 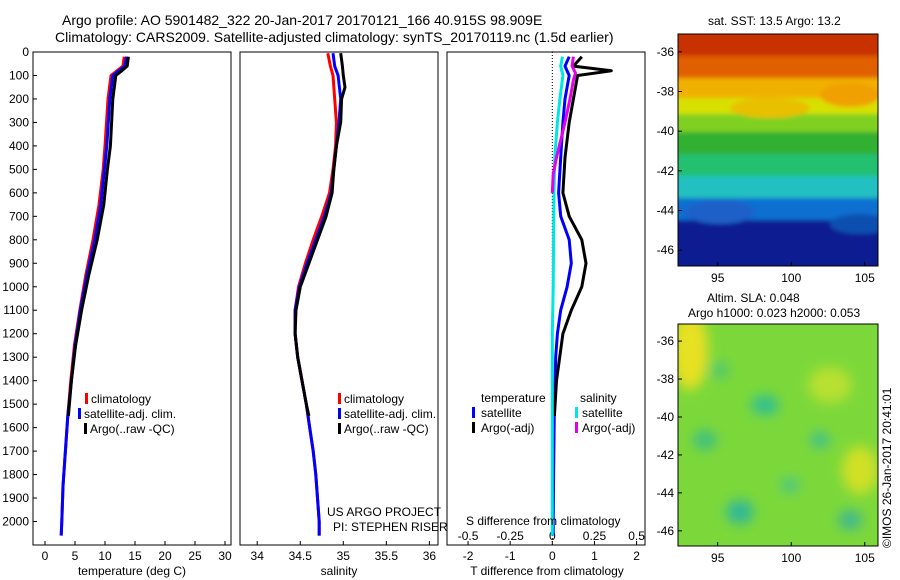 I want to click on legend-label: Argo(-adj), so click(x=507, y=428).